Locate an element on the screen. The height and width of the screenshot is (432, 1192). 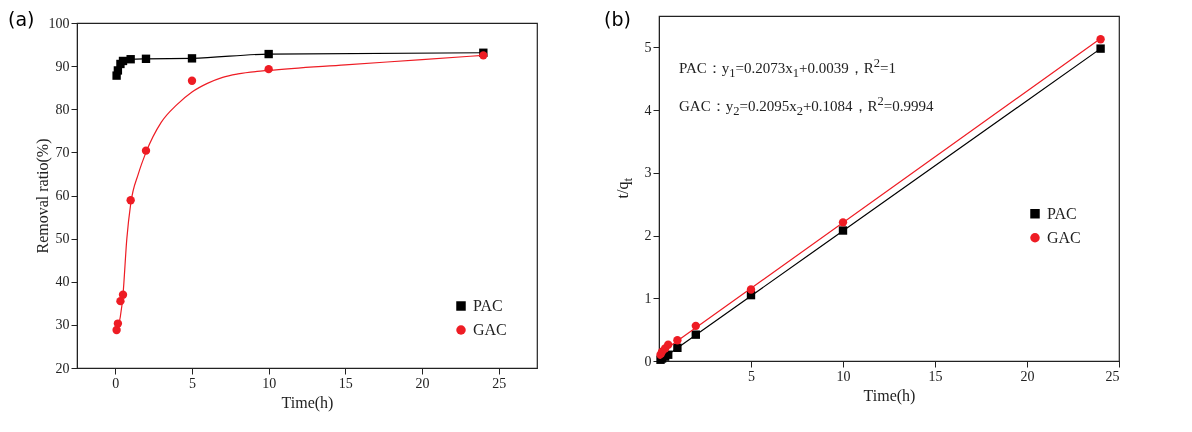
annotation: GAC：y$_{2}$=0.2095x$_{2}$+0.1084，R$^{2}$=0.9994 is located at coordinates (806, 106).